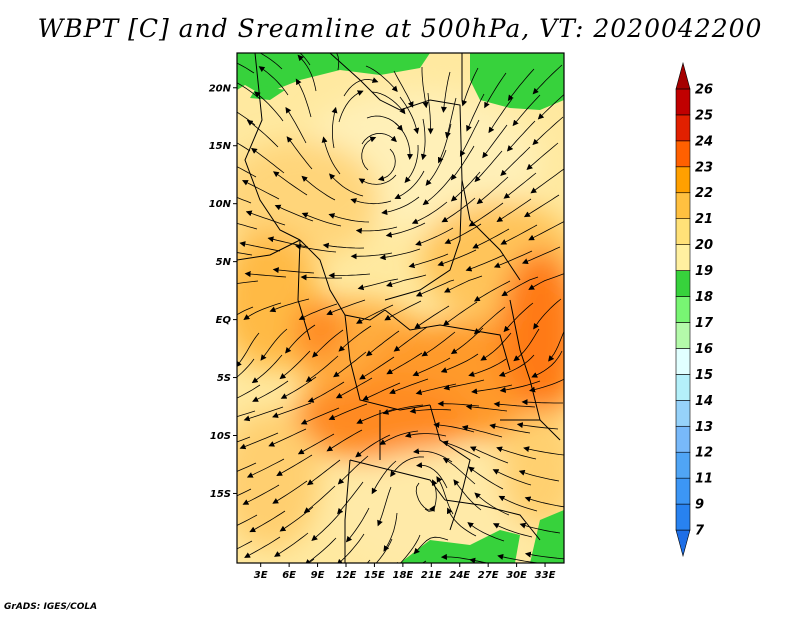 This screenshot has height=618, width=800. Describe the element at coordinates (516, 575) in the screenshot. I see `lon-tick-label: 30E` at that location.